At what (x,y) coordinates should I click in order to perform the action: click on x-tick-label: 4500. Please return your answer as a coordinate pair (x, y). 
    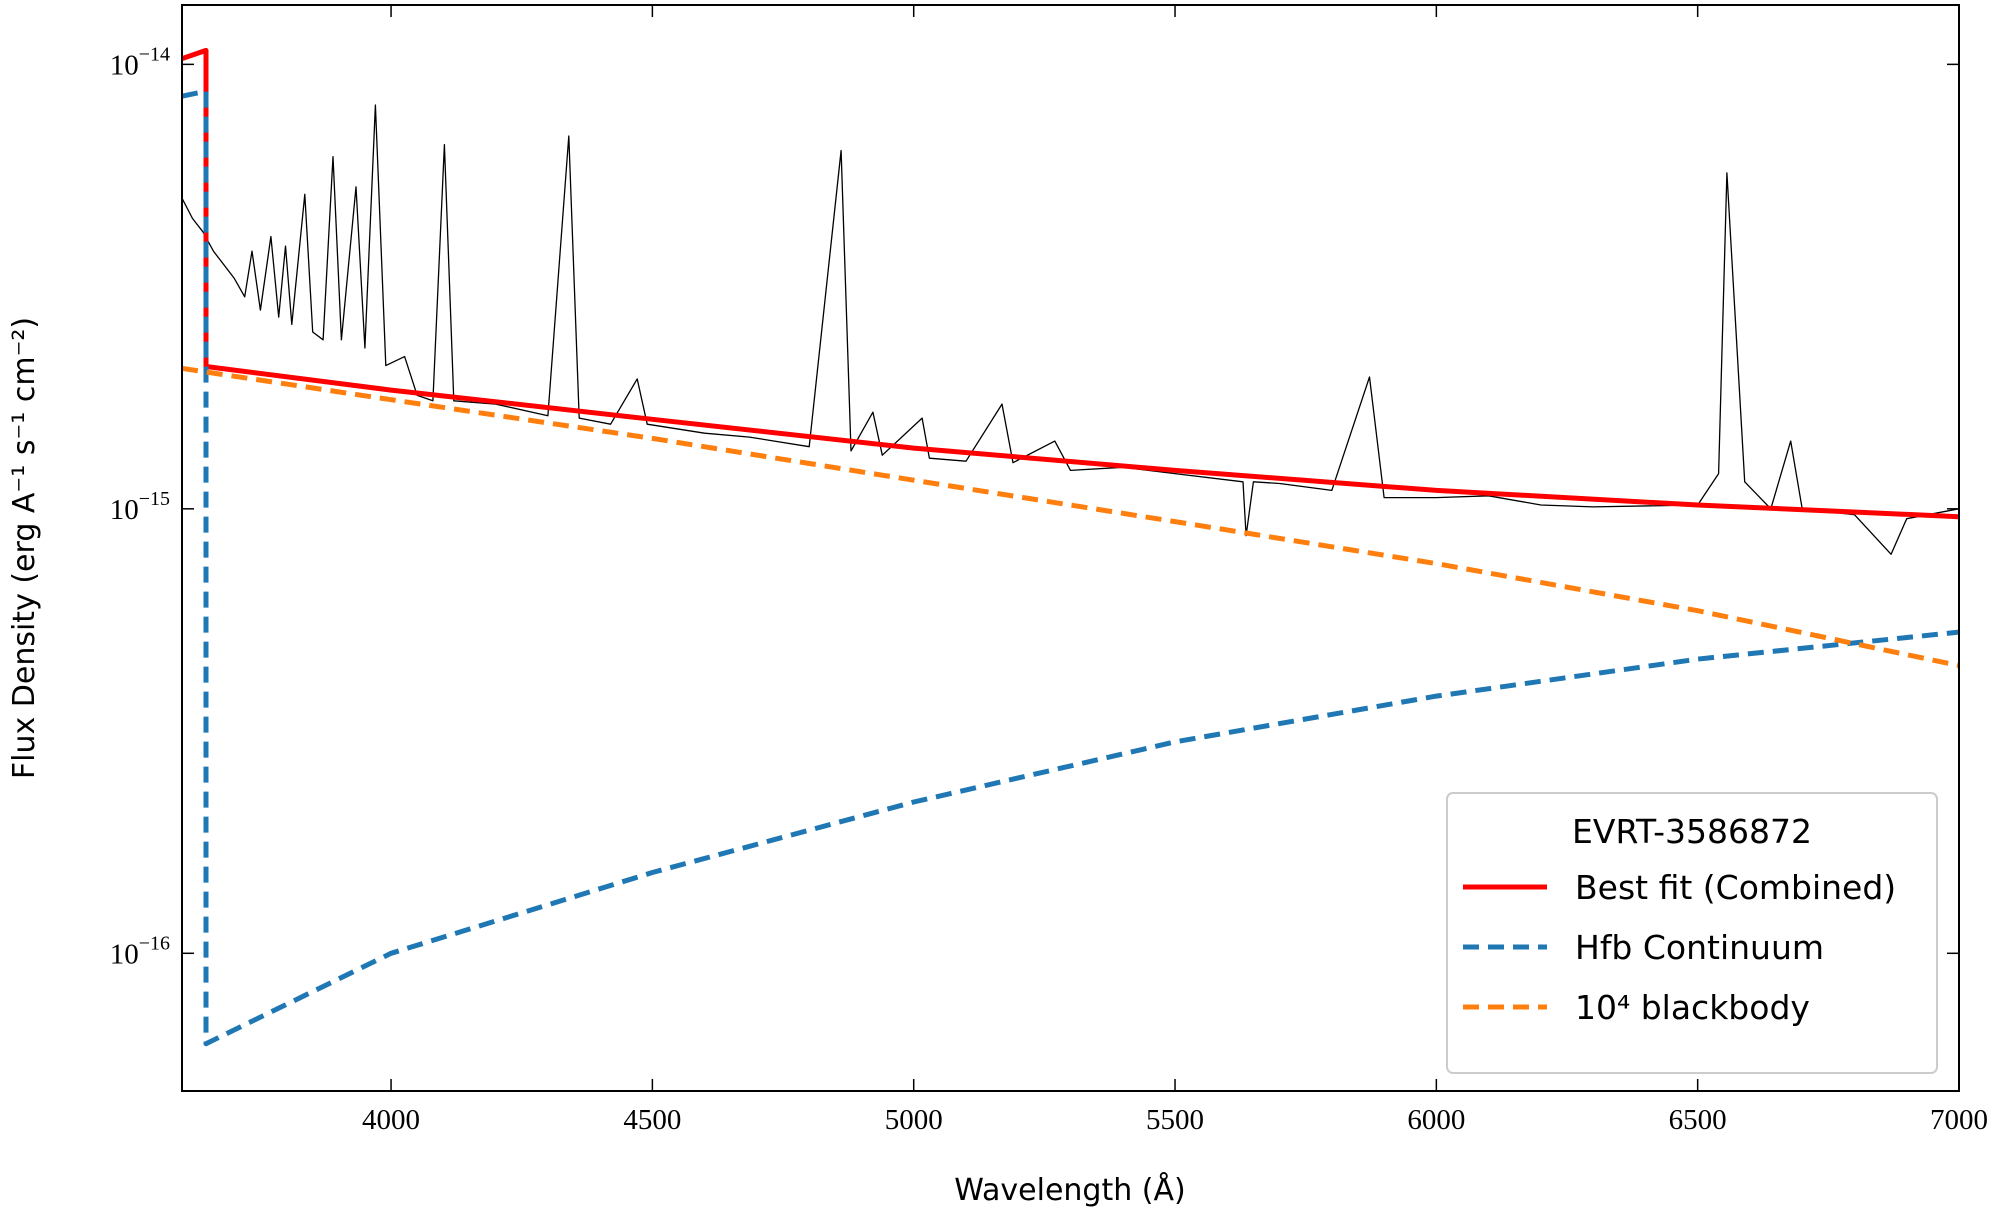
    Looking at the image, I should click on (652, 1120).